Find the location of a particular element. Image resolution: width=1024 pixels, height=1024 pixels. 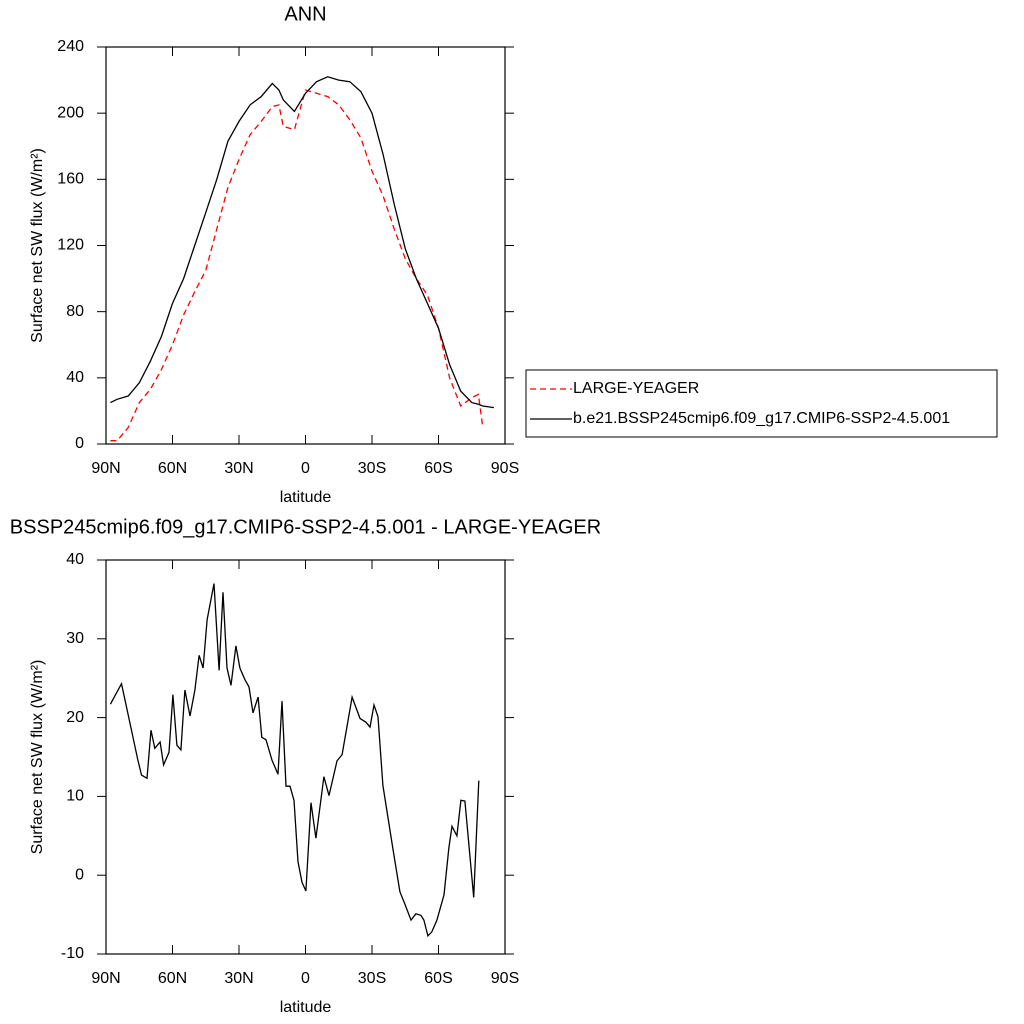

y-tick-label: 10 is located at coordinates (75, 796).